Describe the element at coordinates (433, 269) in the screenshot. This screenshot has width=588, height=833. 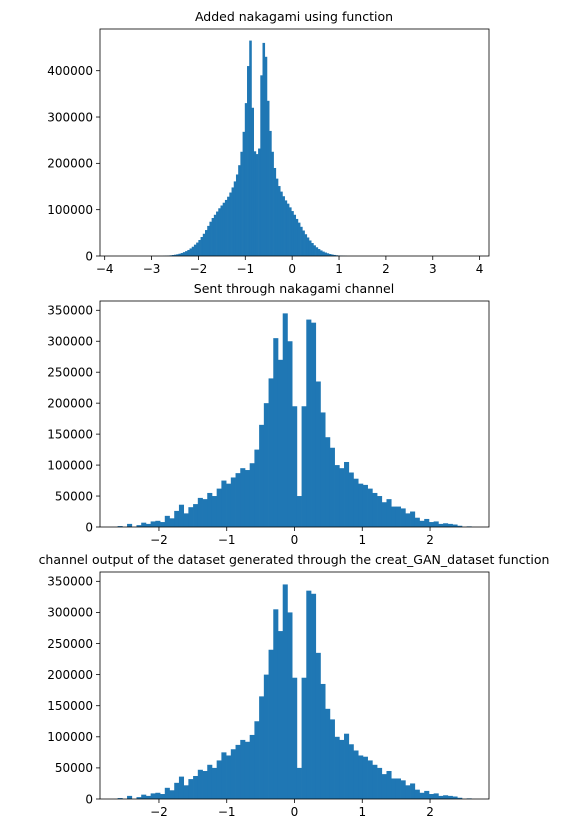
I see `x-tick-label: 3` at that location.